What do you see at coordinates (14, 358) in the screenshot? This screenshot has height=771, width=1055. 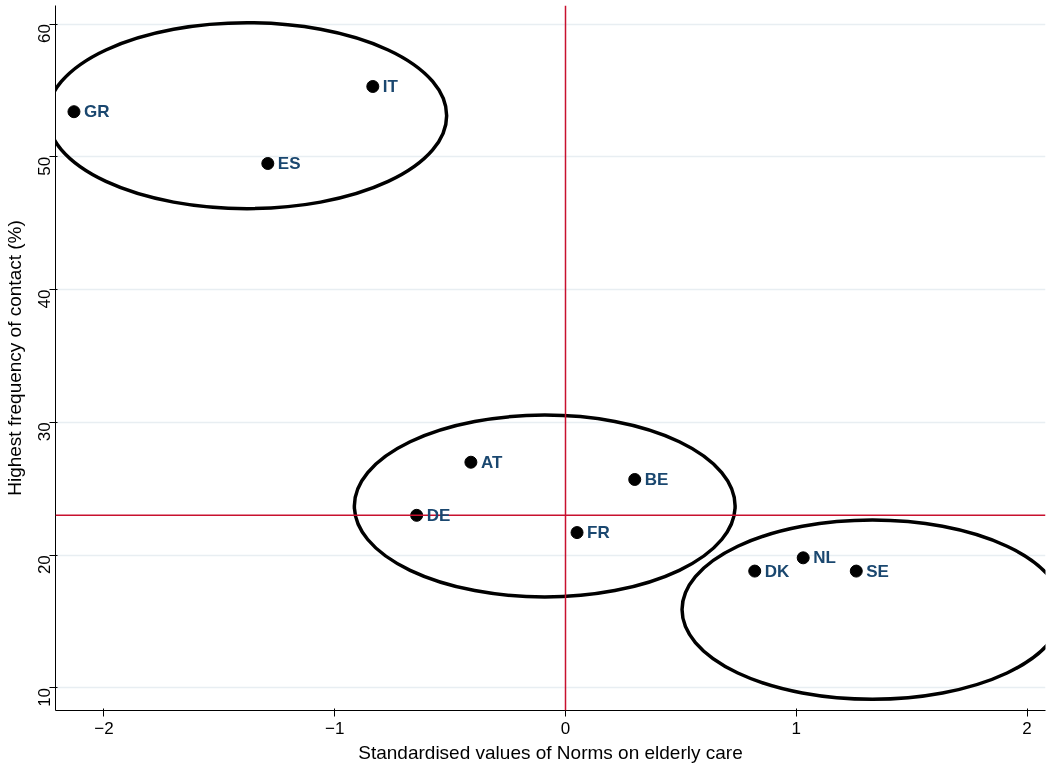 I see `y-axis-title: Highest frequency of contact (%)` at bounding box center [14, 358].